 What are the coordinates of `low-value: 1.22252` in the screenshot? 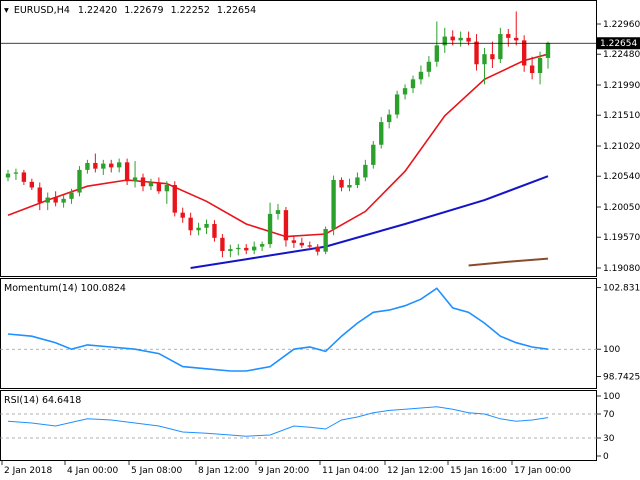 It's located at (190, 10).